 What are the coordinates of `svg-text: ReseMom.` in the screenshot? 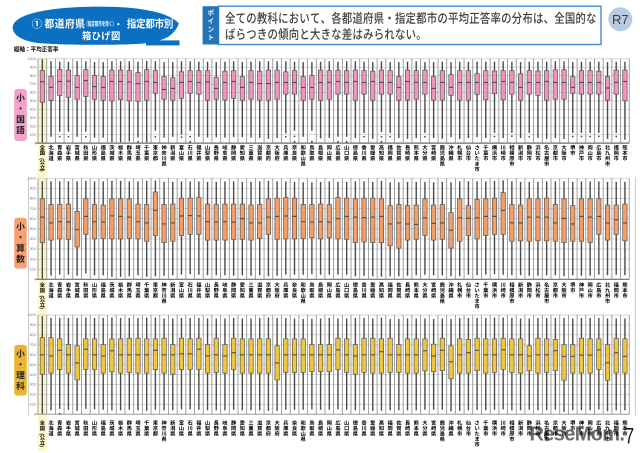 It's located at (577, 434).